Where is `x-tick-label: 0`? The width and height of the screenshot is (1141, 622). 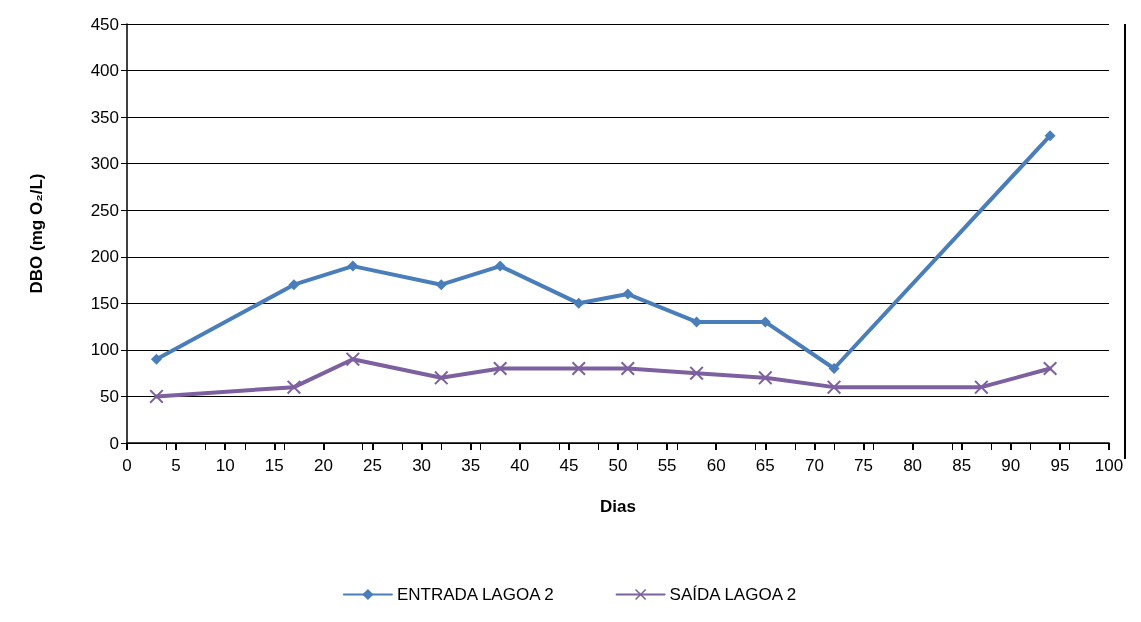
x-tick-label: 0 is located at coordinates (127, 465).